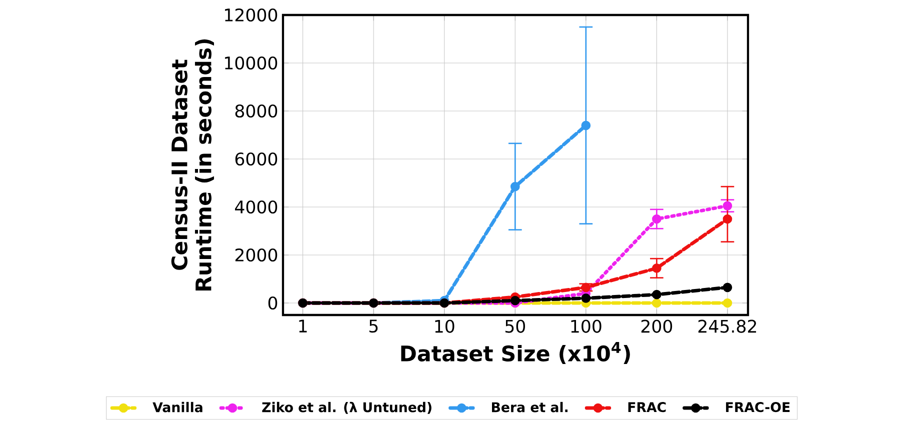 Image resolution: width=904 pixels, height=422 pixels. Describe the element at coordinates (647, 407) in the screenshot. I see `legend-label: FRAC` at that location.